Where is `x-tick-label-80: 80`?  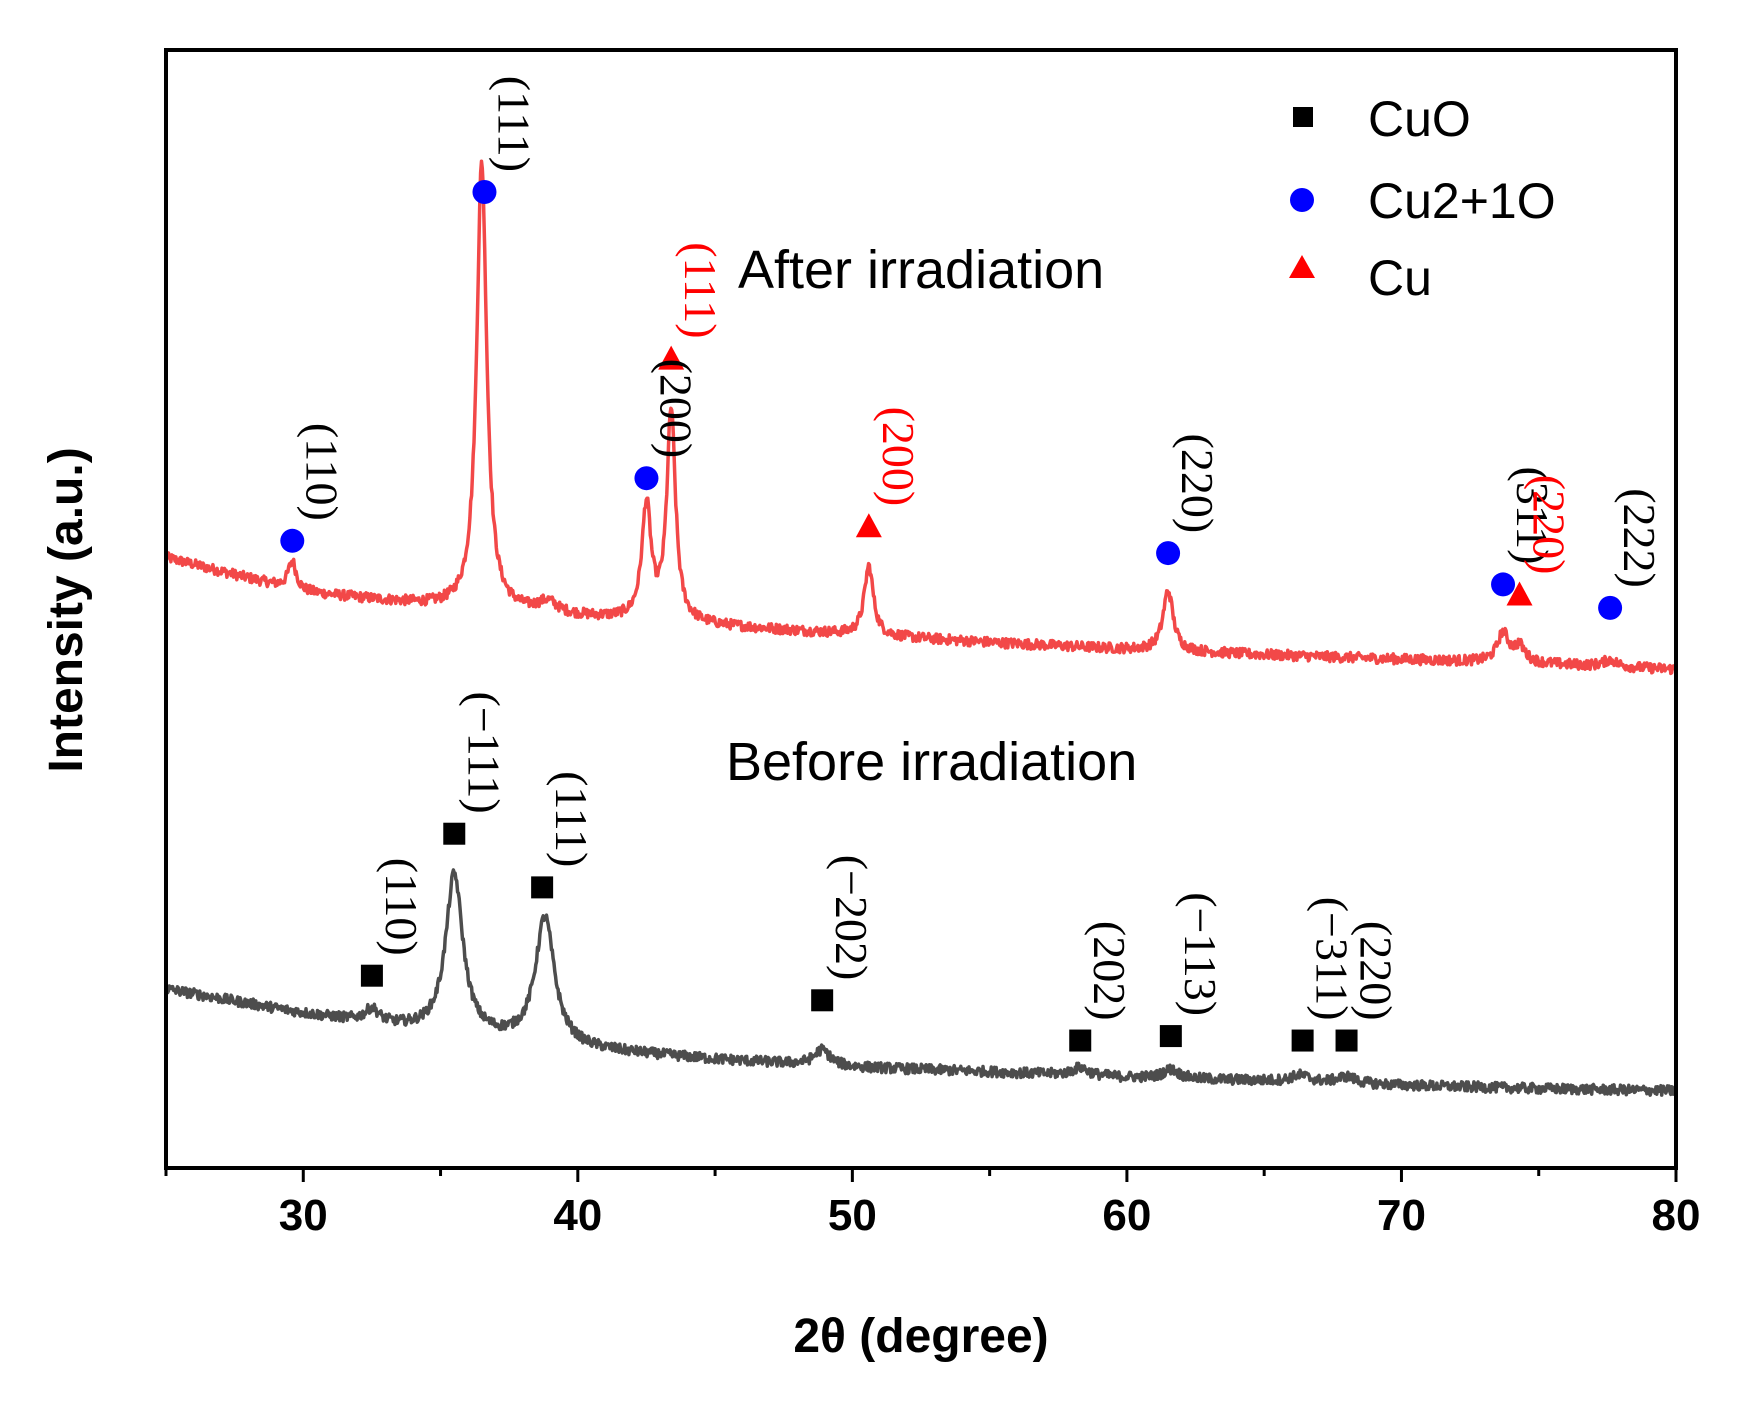 x-tick-label-80: 80 is located at coordinates (1676, 1215).